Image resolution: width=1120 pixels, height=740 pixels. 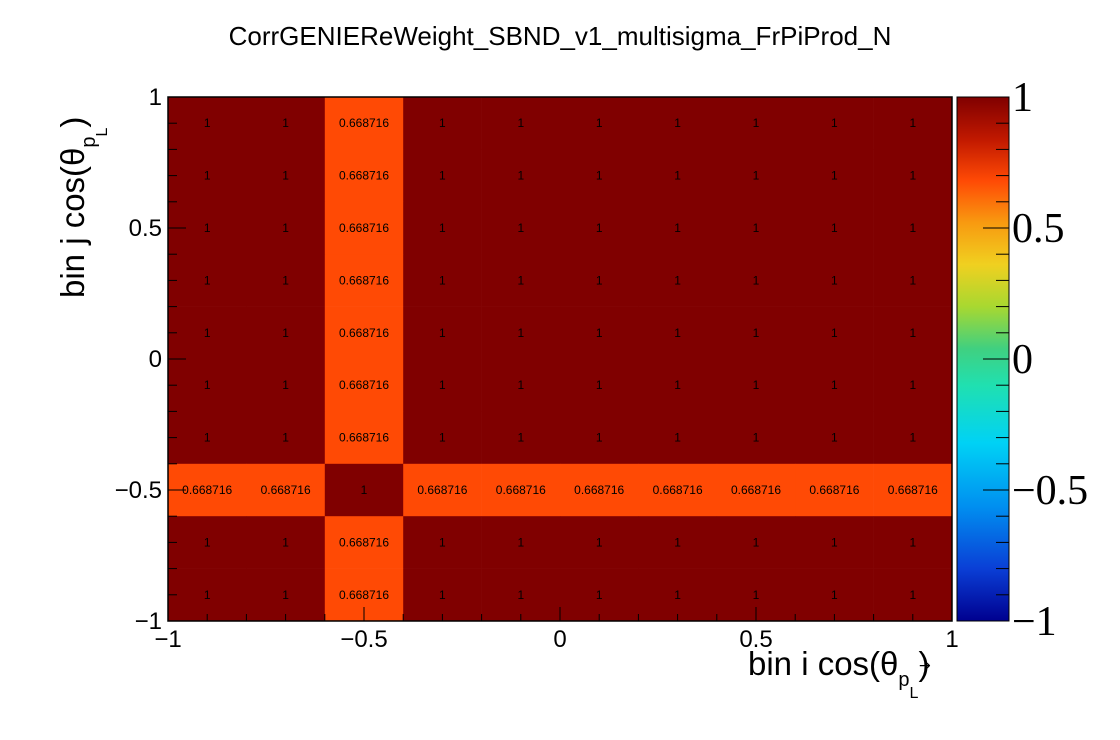 What do you see at coordinates (155, 97) in the screenshot?
I see `y-tick-label: 1` at bounding box center [155, 97].